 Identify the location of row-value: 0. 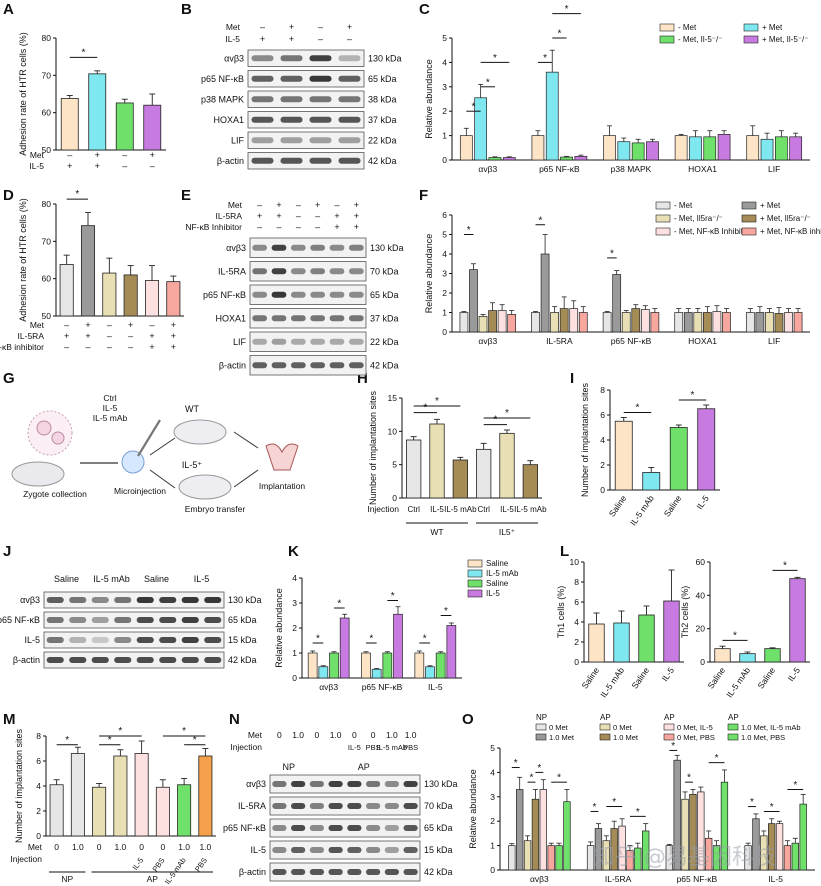
(56, 847).